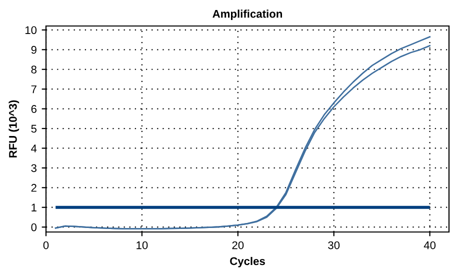  What do you see at coordinates (430, 245) in the screenshot?
I see `x-tick-label: 40` at bounding box center [430, 245].